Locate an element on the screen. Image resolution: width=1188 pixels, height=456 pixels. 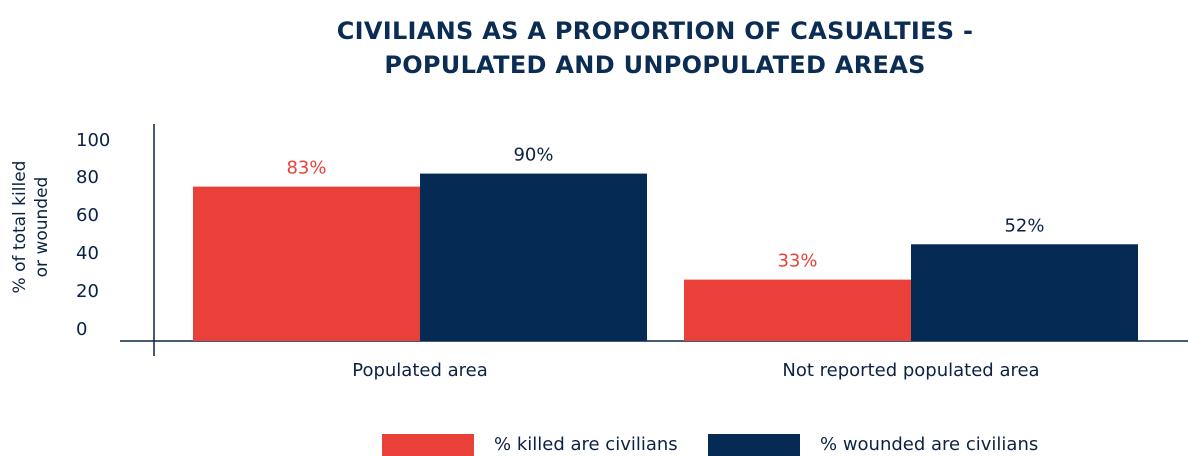
x-category-label: Populated area is located at coordinates (420, 370).